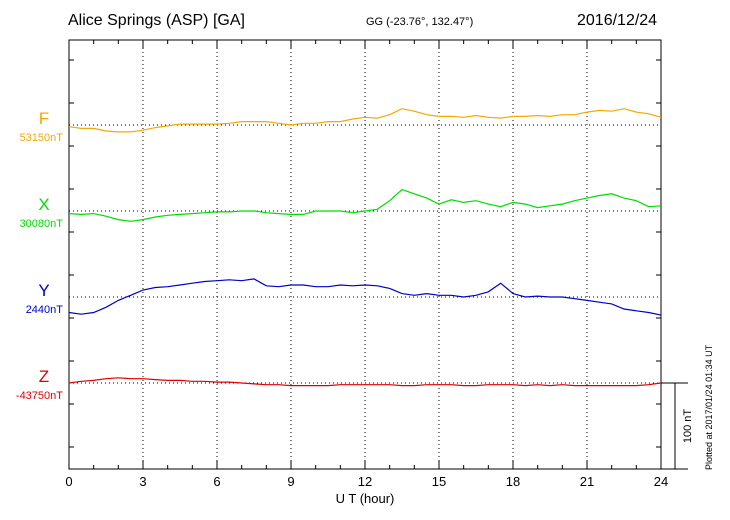 This screenshot has width=730, height=520. Describe the element at coordinates (688, 426) in the screenshot. I see `scale-bar-label: 100 nT` at that location.